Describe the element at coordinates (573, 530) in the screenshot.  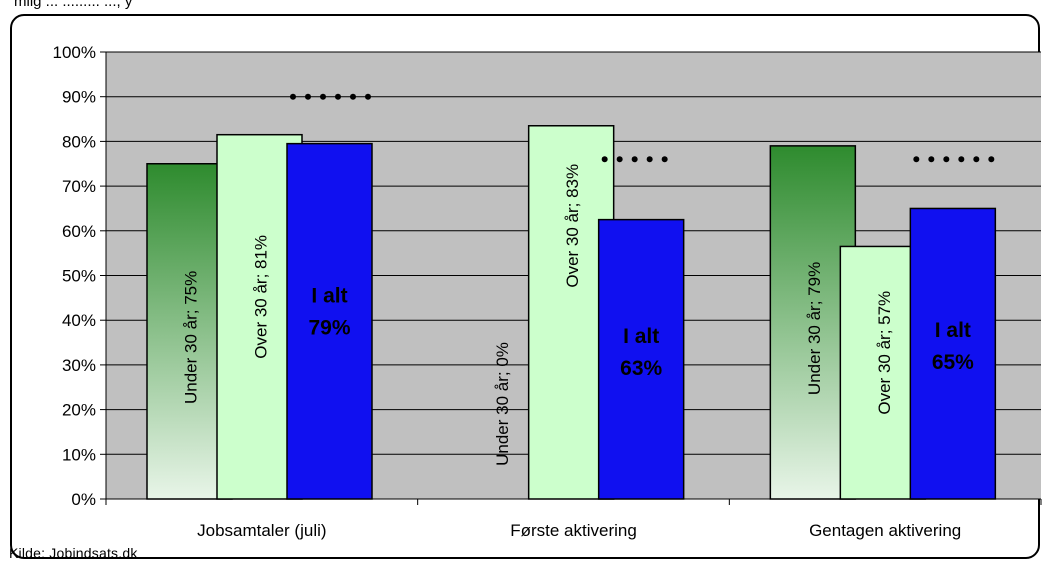
I see `x-category-label: Første aktivering` at that location.